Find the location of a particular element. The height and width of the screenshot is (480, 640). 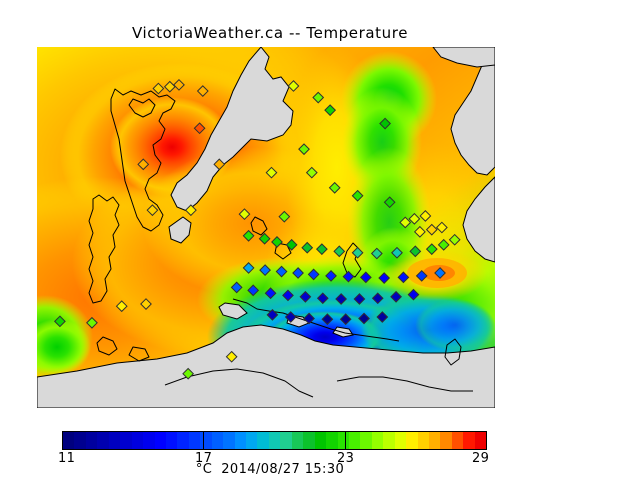

colorbar is located at coordinates (274, 440).